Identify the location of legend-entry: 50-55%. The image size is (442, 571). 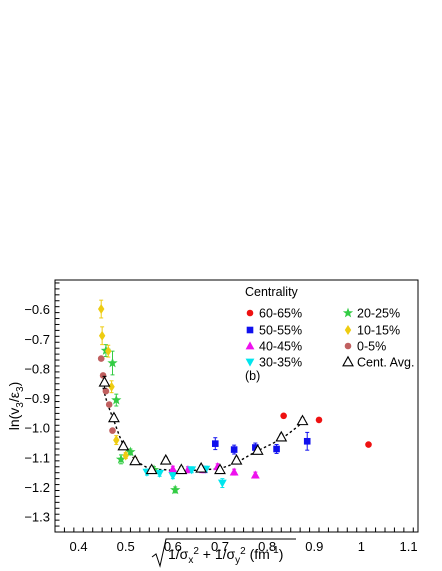
(280, 331).